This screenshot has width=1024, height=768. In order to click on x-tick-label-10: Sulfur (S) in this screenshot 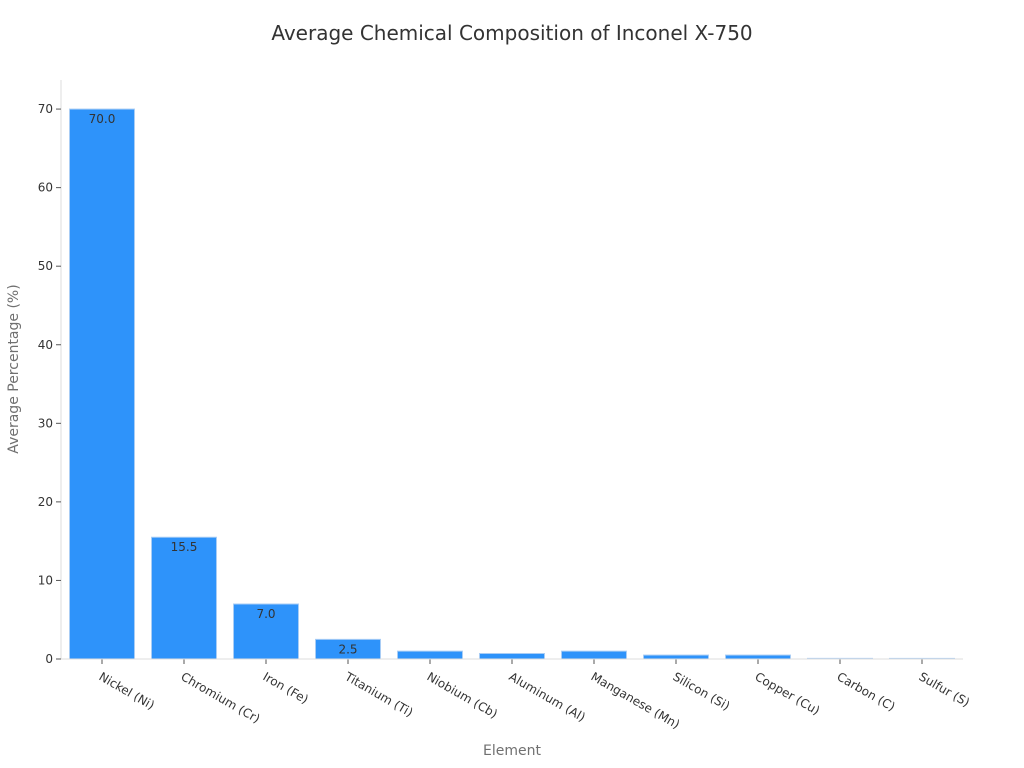, I will do `click(945, 689)`.